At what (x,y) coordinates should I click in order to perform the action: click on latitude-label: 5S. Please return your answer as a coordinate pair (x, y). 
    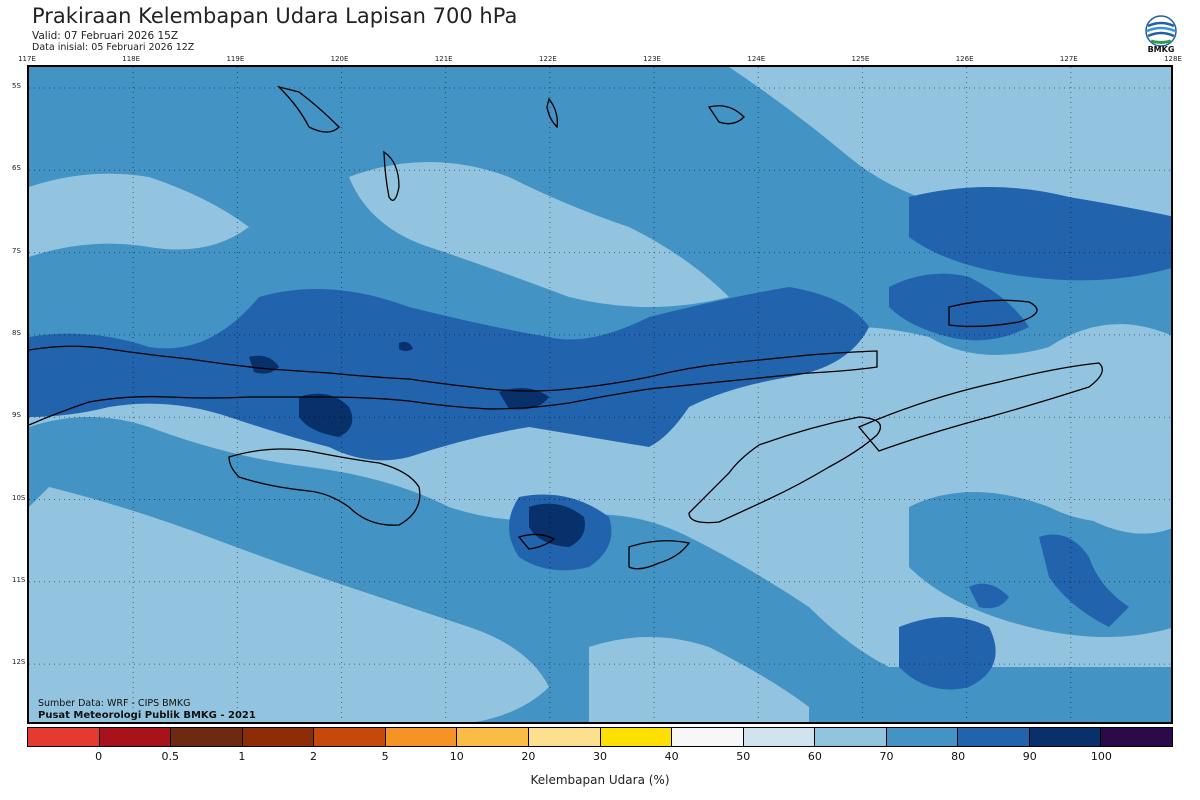
    Looking at the image, I should click on (16, 86).